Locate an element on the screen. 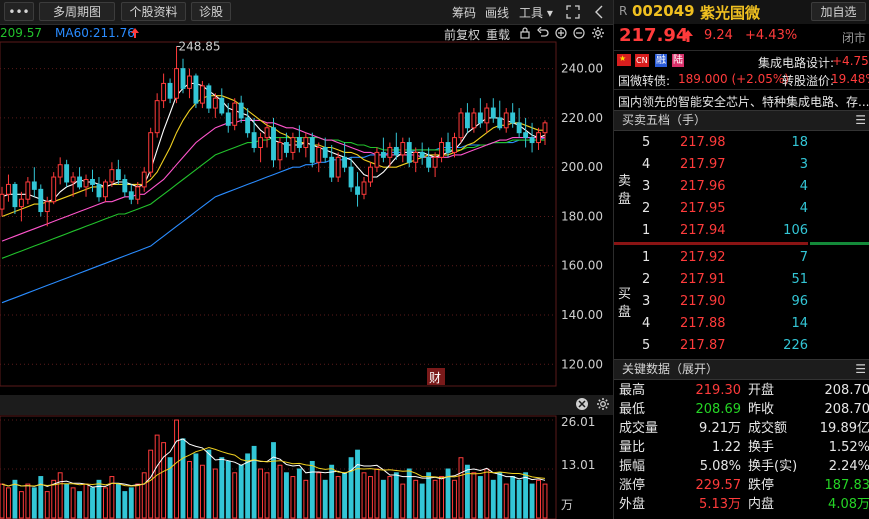 The width and height of the screenshot is (869, 519). volume-unit: 万 is located at coordinates (567, 505).